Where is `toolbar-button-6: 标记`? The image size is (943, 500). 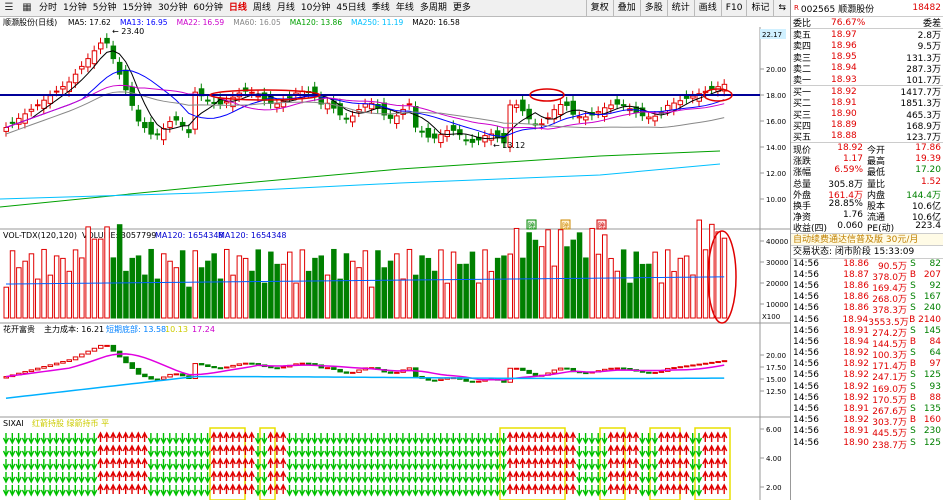 toolbar-button-6: 标记 is located at coordinates (759, 8).